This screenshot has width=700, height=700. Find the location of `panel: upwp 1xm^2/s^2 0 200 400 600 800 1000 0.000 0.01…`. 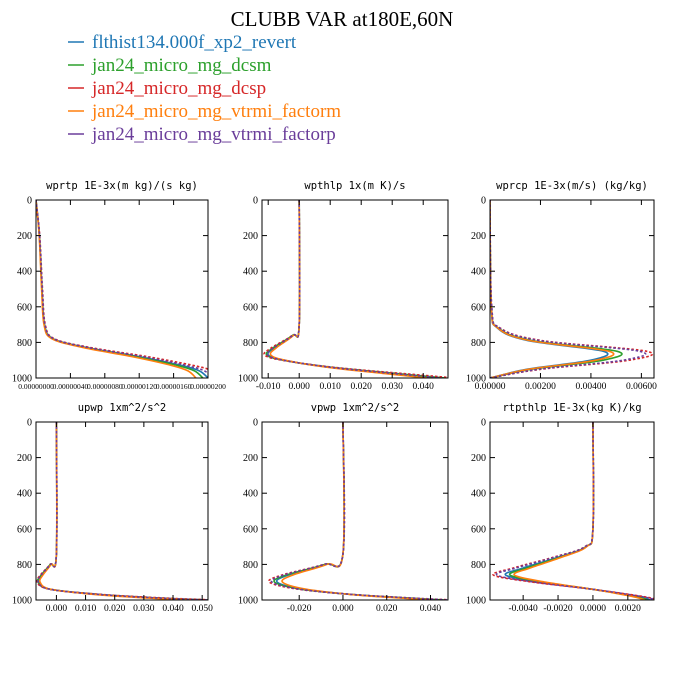

panel: upwp 1xm^2/s^2 0 200 400 600 800 1000 0.000 0.01… is located at coordinates (112, 508).